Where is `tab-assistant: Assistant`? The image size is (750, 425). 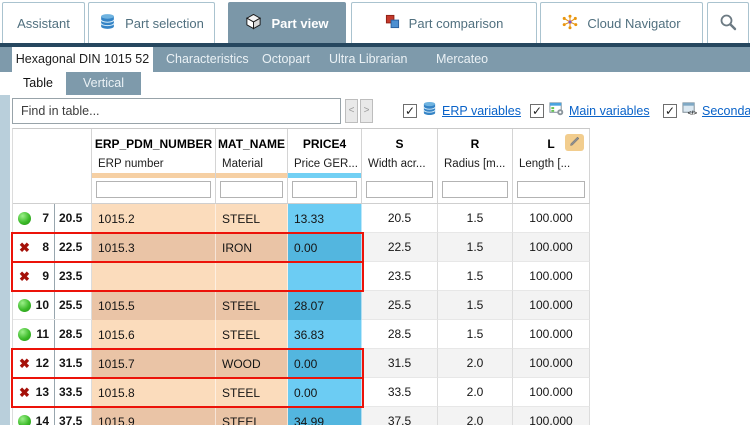
tab-assistant: Assistant is located at coordinates (43, 22).